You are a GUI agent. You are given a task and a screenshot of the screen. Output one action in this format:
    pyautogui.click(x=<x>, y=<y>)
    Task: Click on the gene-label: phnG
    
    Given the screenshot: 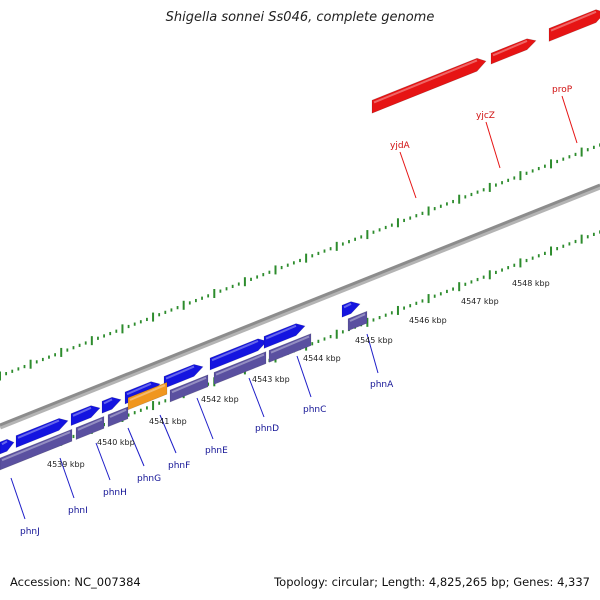 What is the action you would take?
    pyautogui.click(x=149, y=479)
    